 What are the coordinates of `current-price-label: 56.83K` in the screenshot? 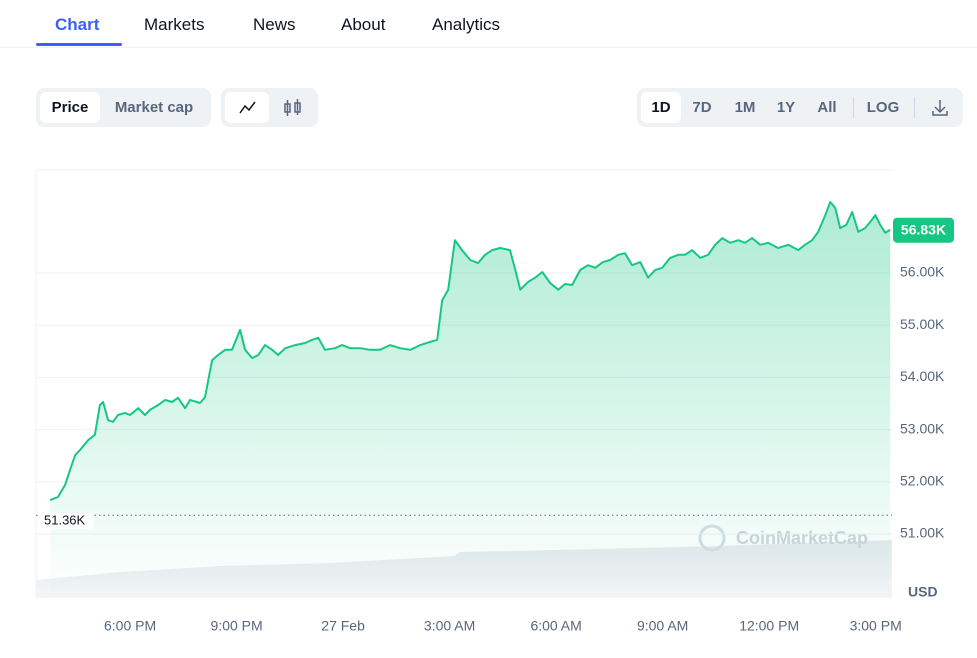 It's located at (923, 229).